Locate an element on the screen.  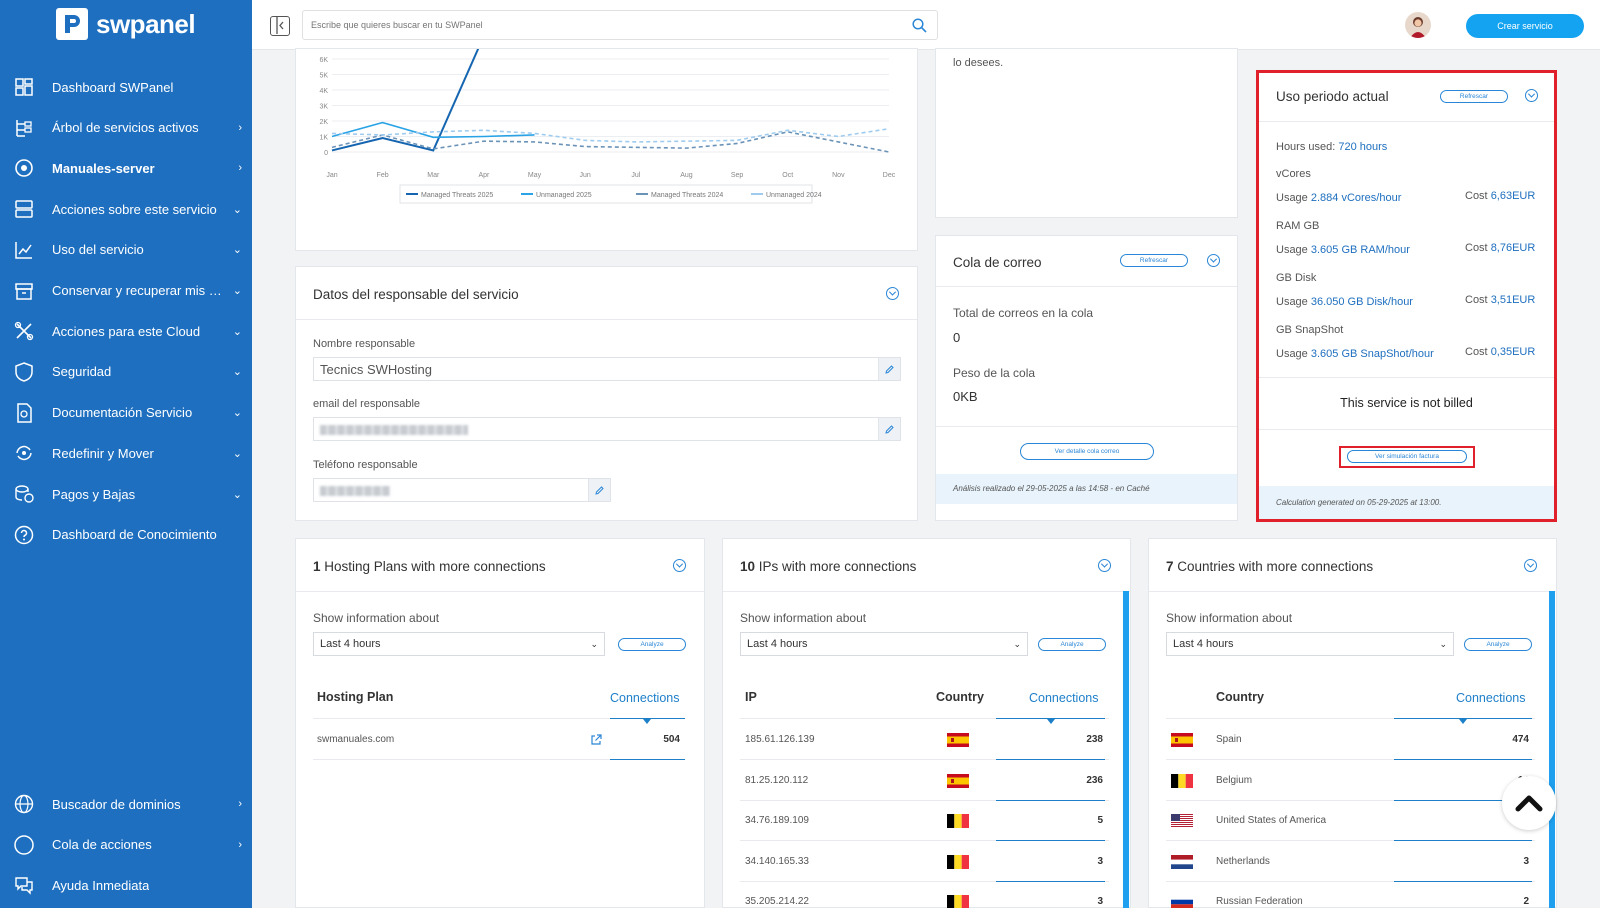
sidebar-item-server: Manuales-server › is located at coordinates (126, 168).